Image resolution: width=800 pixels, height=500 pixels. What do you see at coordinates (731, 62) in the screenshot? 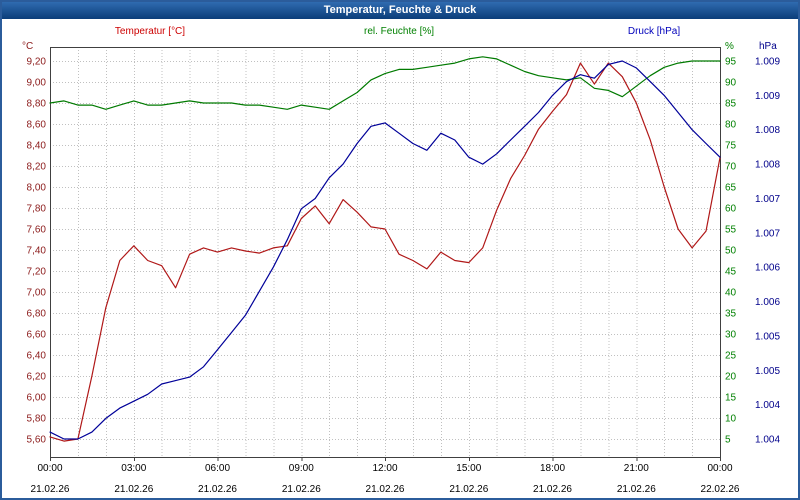
I see `svg-text: 95` at bounding box center [731, 62].